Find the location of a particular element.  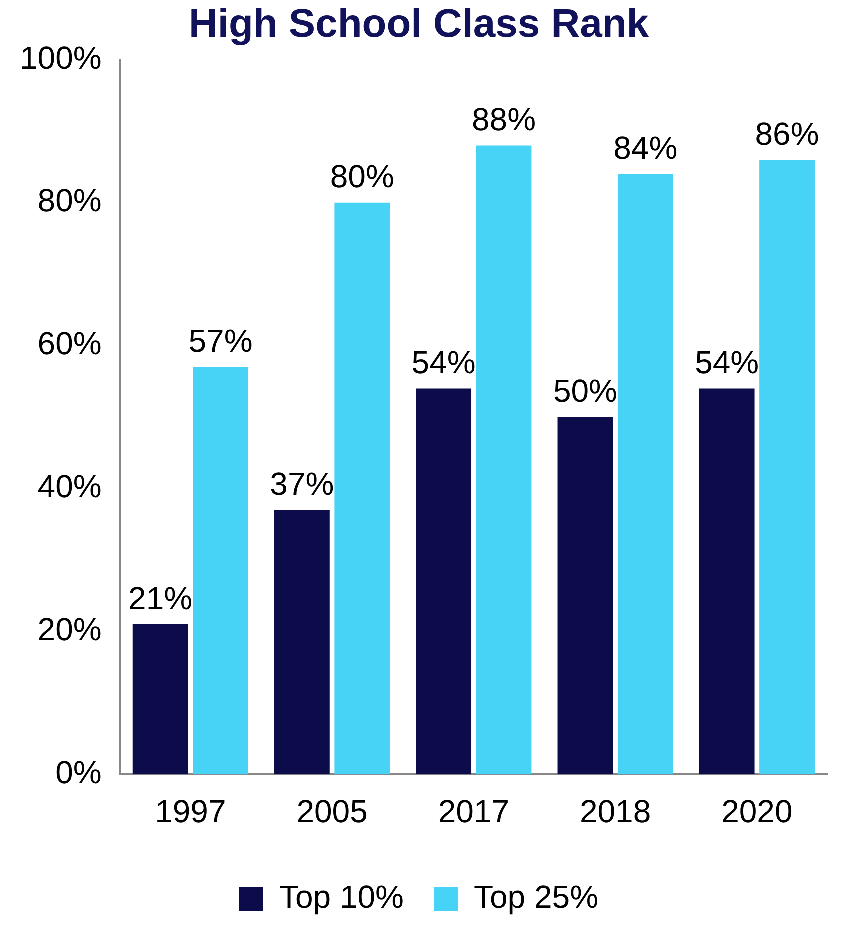

y-tick-label: 100% is located at coordinates (61, 58).